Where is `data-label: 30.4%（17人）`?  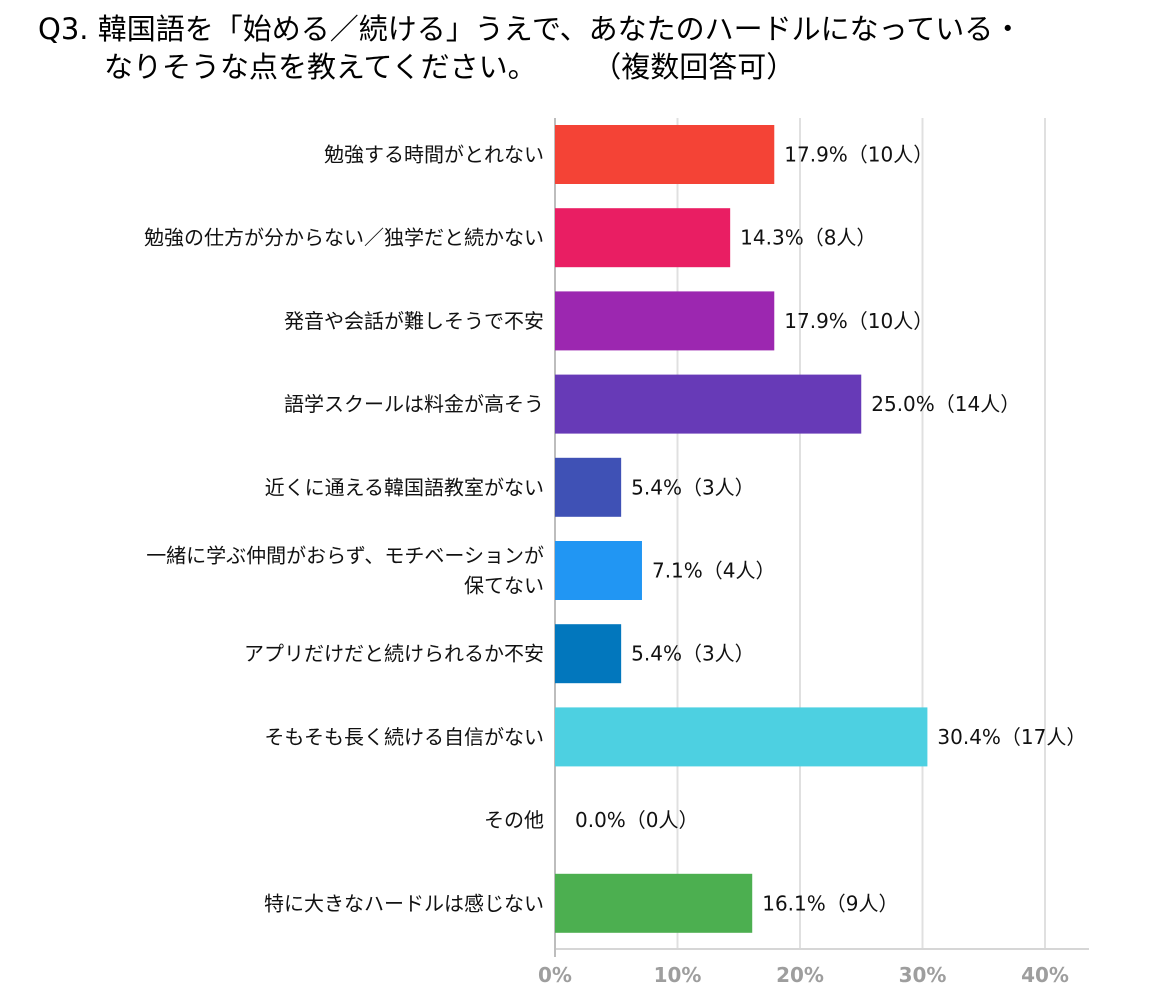 data-label: 30.4%（17人） is located at coordinates (1011, 737).